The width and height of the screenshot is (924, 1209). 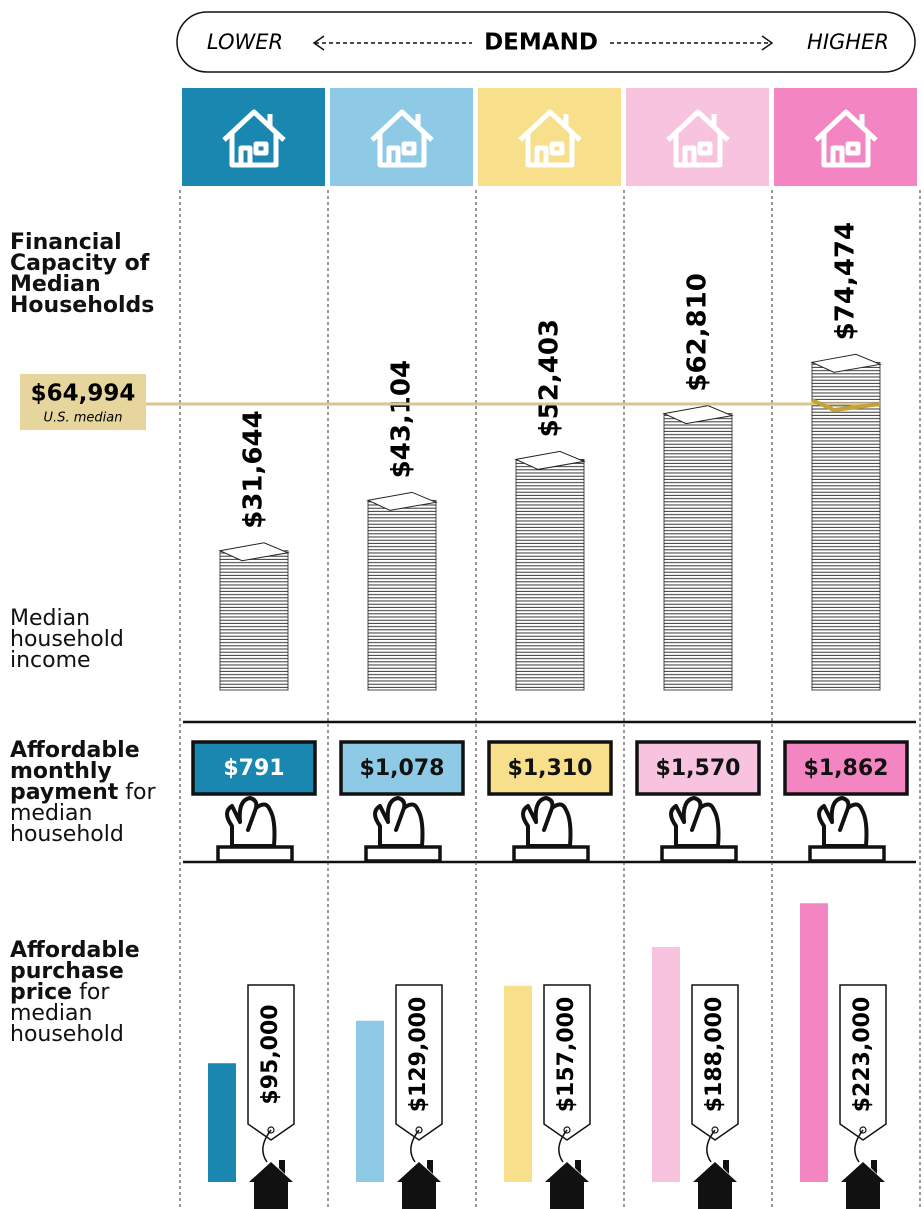 I want to click on income-value-label: $31,644, so click(x=254, y=469).